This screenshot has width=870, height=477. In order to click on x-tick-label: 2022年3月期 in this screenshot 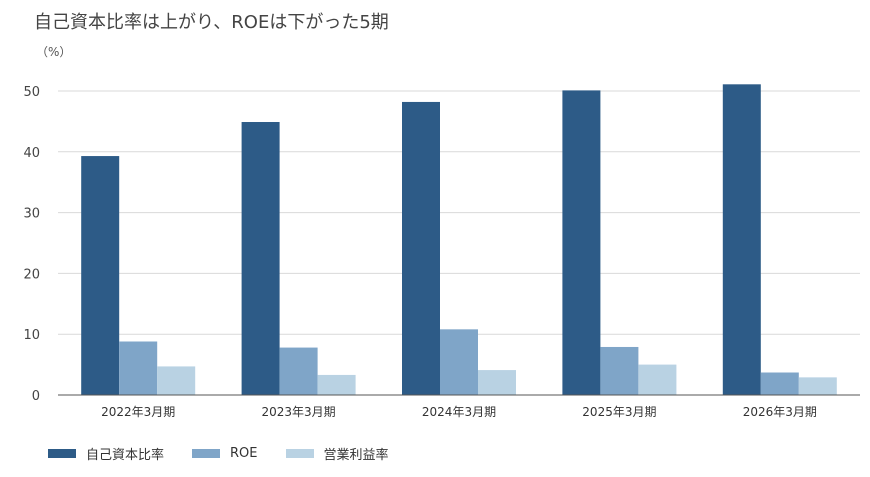, I will do `click(138, 412)`.